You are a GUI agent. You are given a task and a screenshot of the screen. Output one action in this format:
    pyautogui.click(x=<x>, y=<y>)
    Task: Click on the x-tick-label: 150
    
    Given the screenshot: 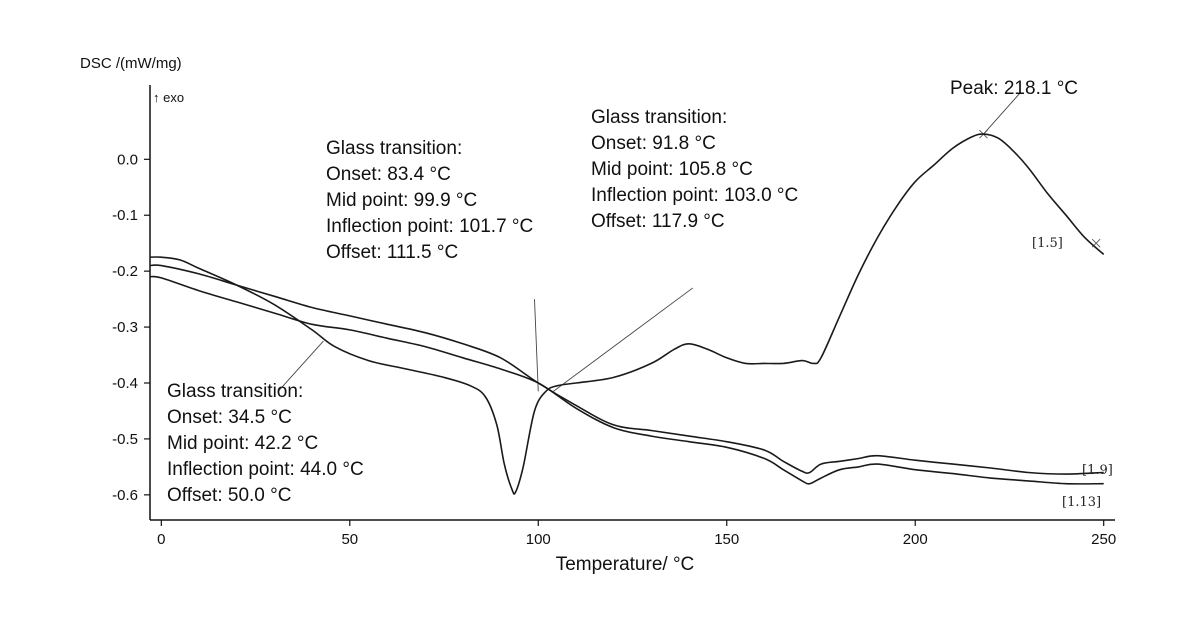 What is the action you would take?
    pyautogui.click(x=726, y=539)
    